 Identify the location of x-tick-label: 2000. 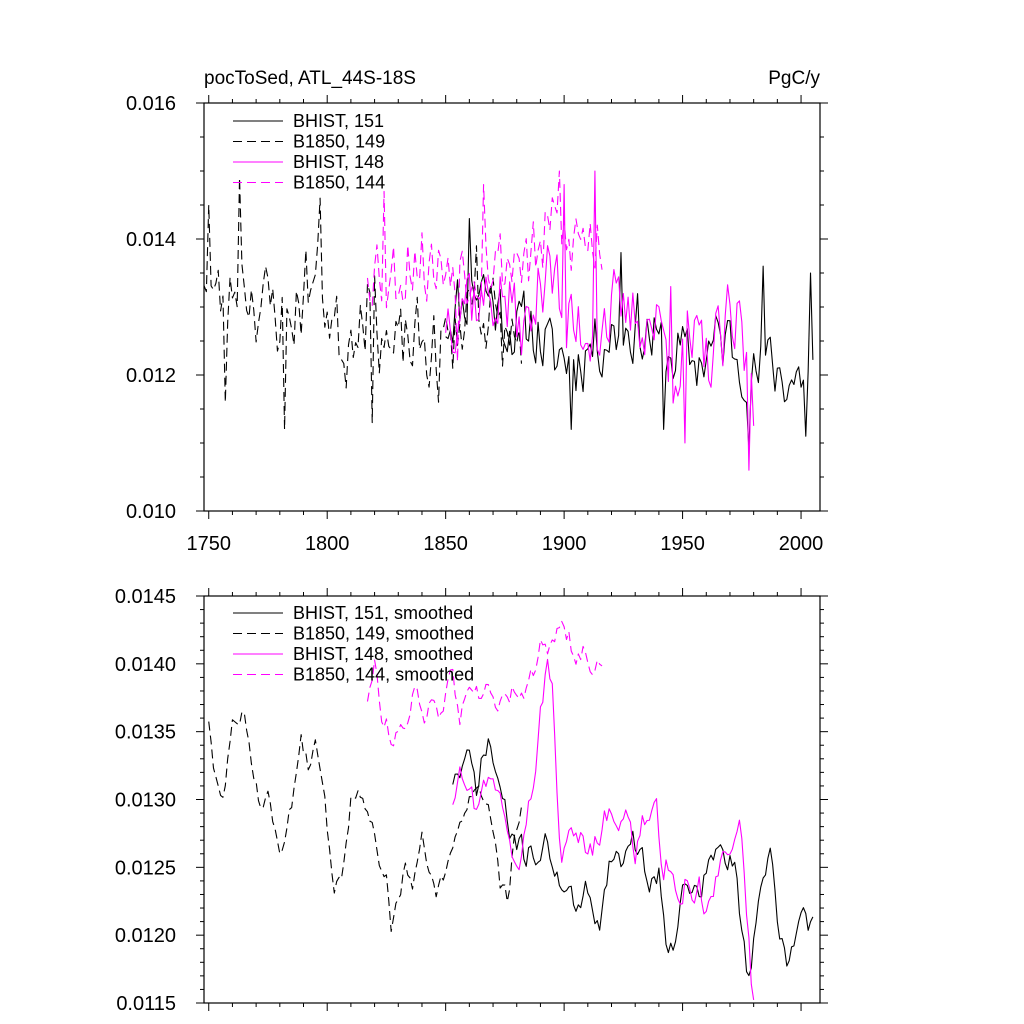
(801, 544).